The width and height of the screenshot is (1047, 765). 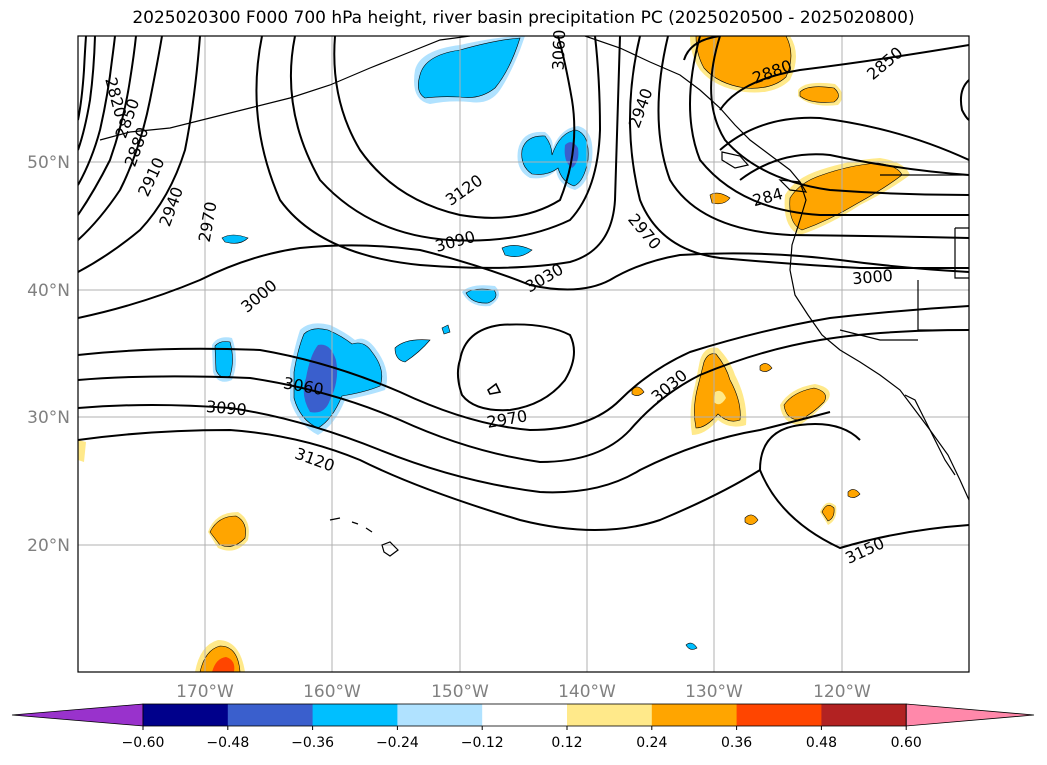 I want to click on lon-label: 160°W, so click(x=332, y=692).